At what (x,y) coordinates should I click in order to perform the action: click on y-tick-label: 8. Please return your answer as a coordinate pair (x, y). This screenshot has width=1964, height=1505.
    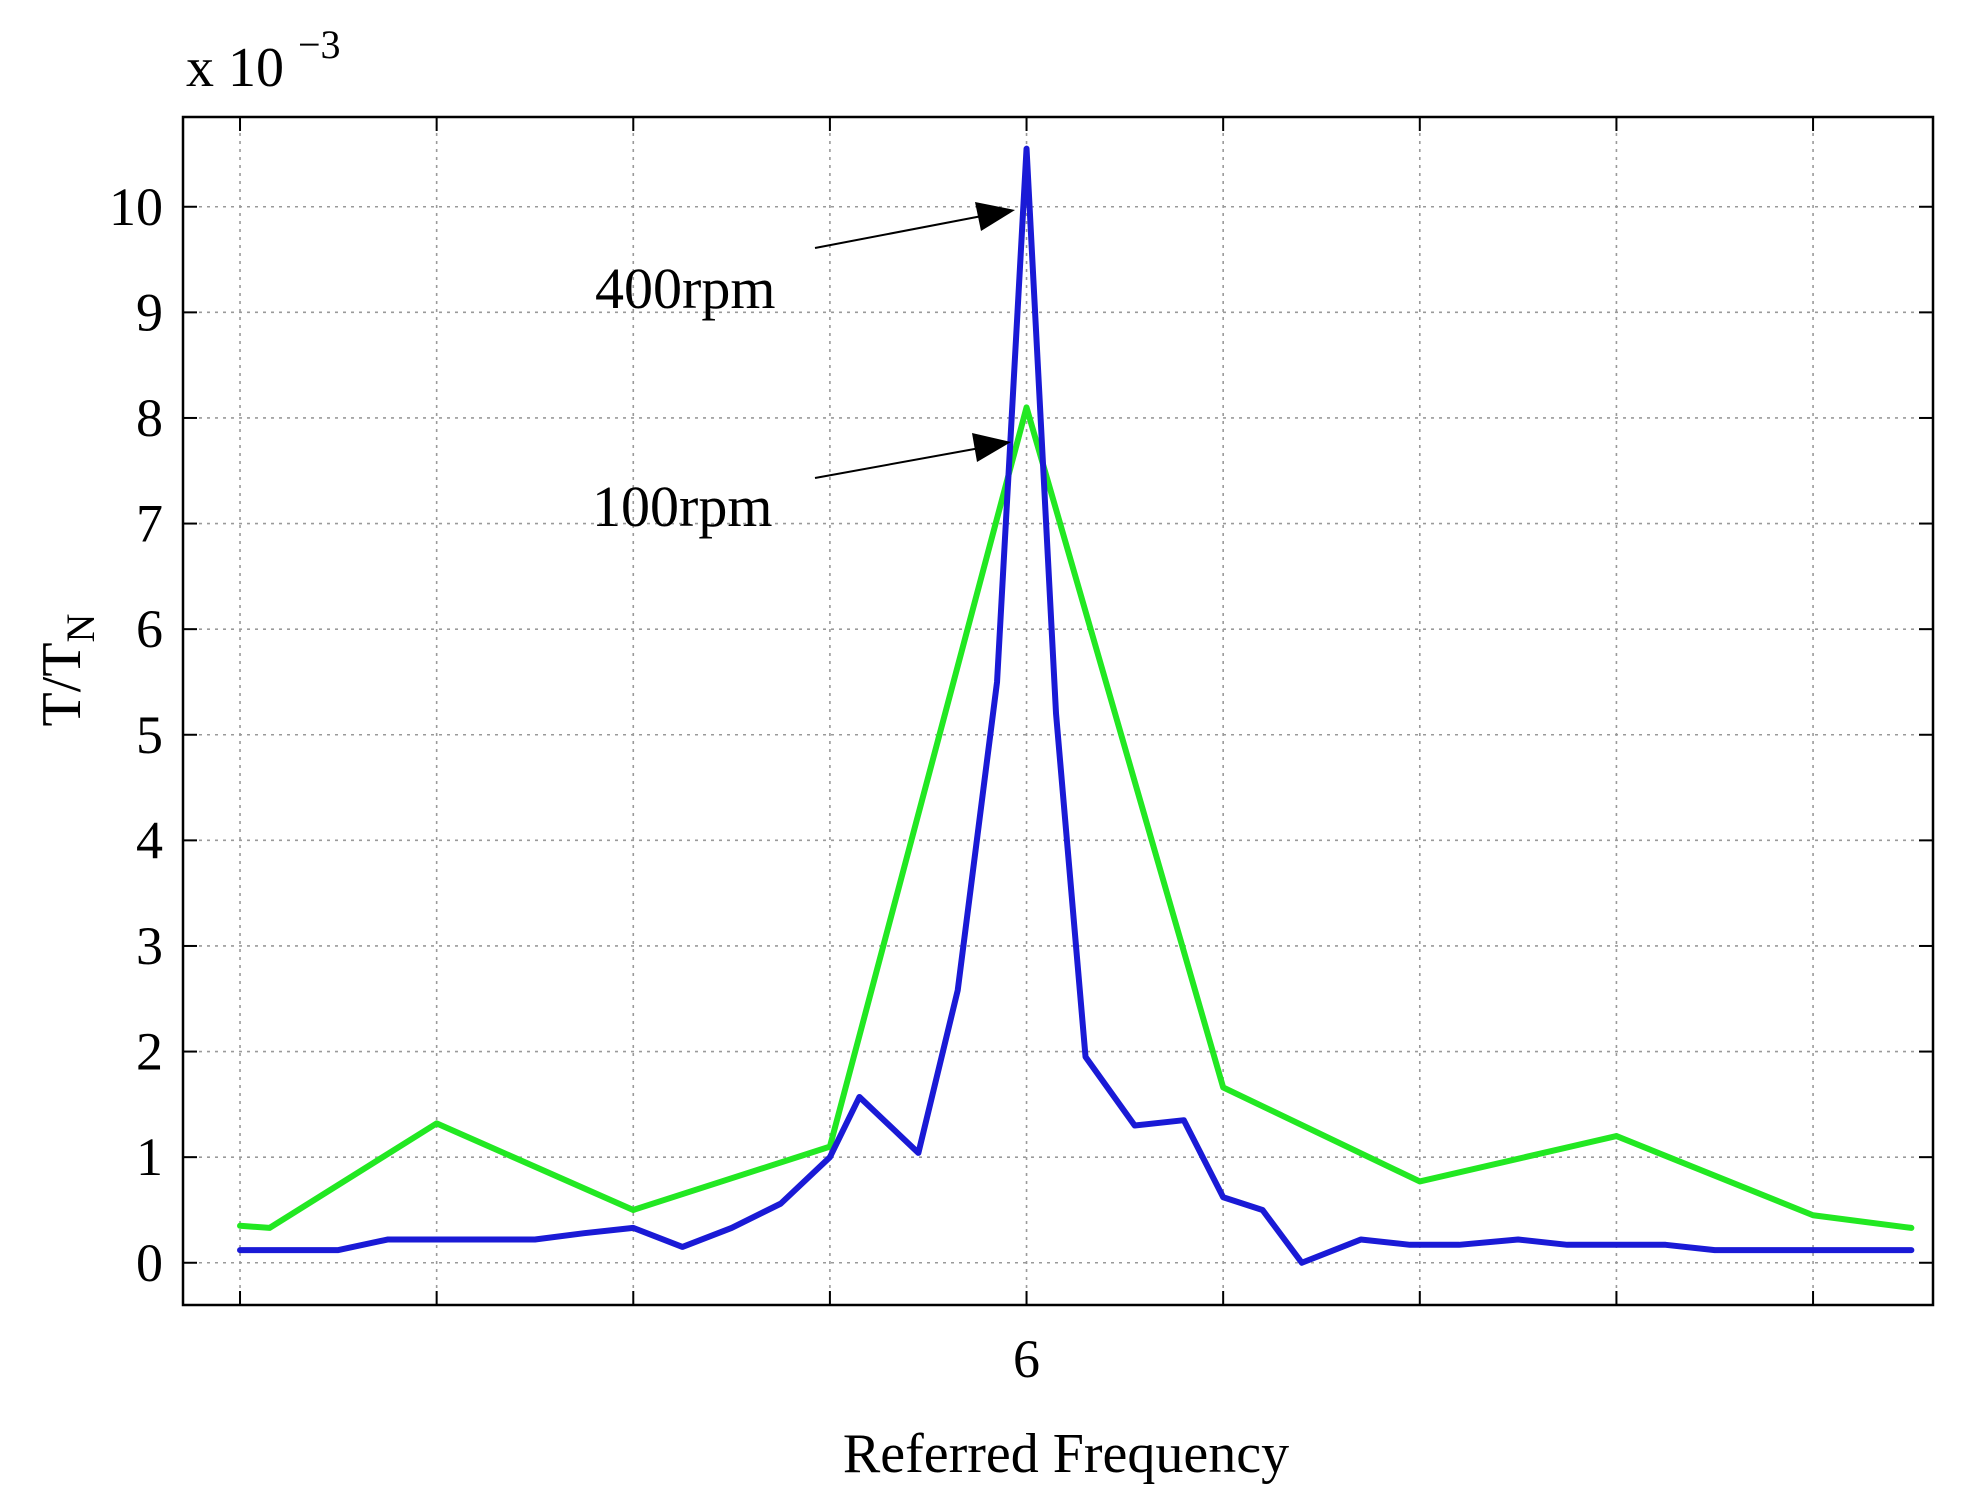
    Looking at the image, I should click on (149, 418).